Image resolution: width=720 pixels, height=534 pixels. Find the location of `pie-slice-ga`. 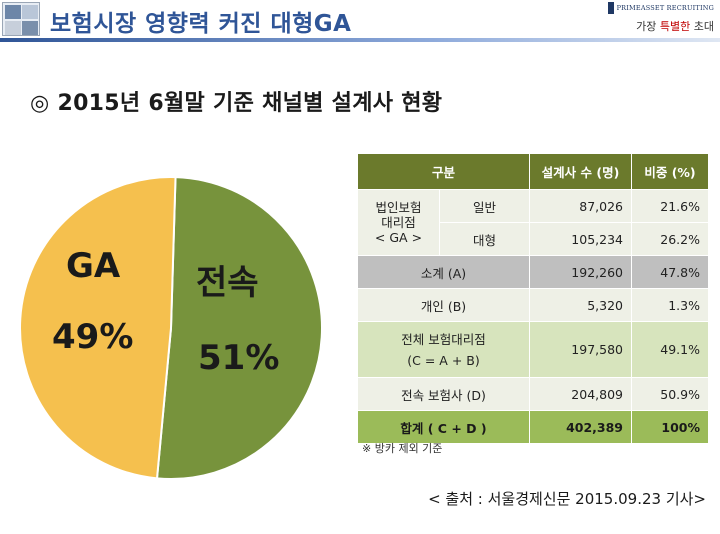

pie-slice-ga is located at coordinates (98, 328).